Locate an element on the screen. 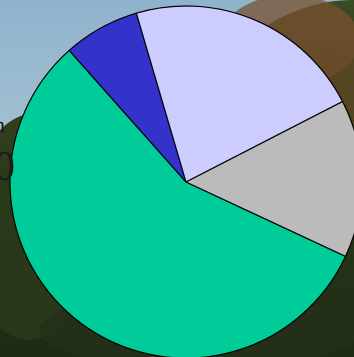  cropped-text-line-1: n is located at coordinates (2, 125).